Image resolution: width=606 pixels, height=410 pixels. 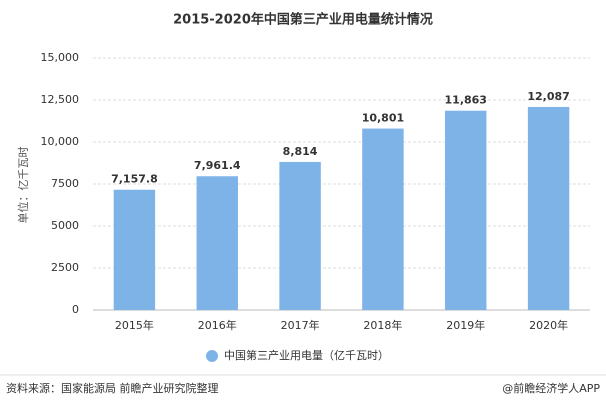 I want to click on y-tick-label: 5000, so click(x=65, y=225).